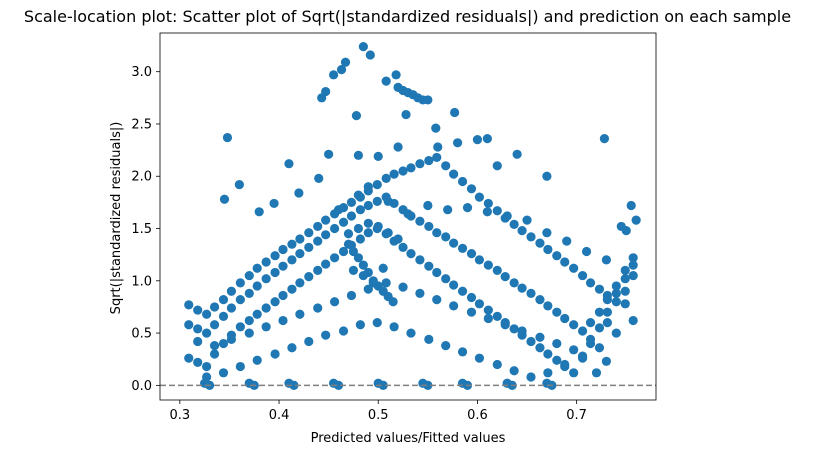  Describe the element at coordinates (378, 415) in the screenshot. I see `x-tick-label: 0.5` at that location.